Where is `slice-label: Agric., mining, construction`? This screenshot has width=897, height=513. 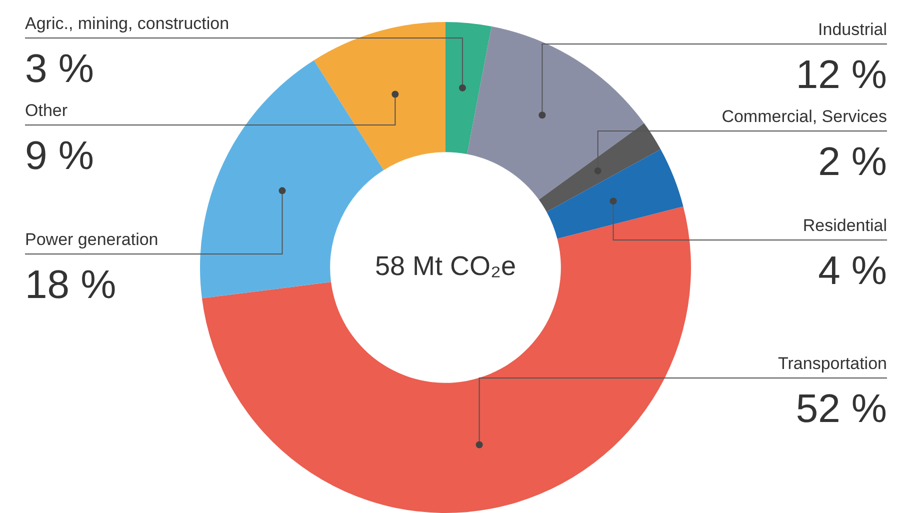
slice-label: Agric., mining, construction is located at coordinates (127, 23).